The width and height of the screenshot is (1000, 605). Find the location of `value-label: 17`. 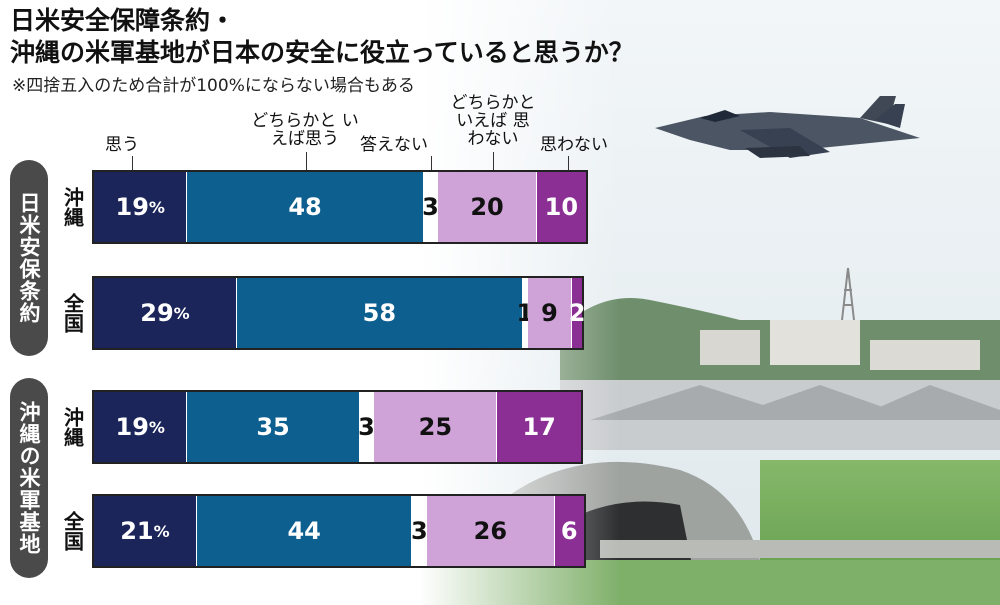

value-label: 17 is located at coordinates (539, 427).